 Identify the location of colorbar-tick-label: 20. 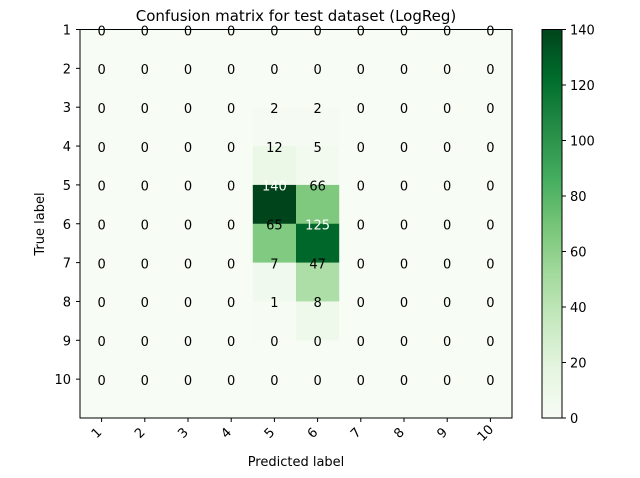
(578, 364).